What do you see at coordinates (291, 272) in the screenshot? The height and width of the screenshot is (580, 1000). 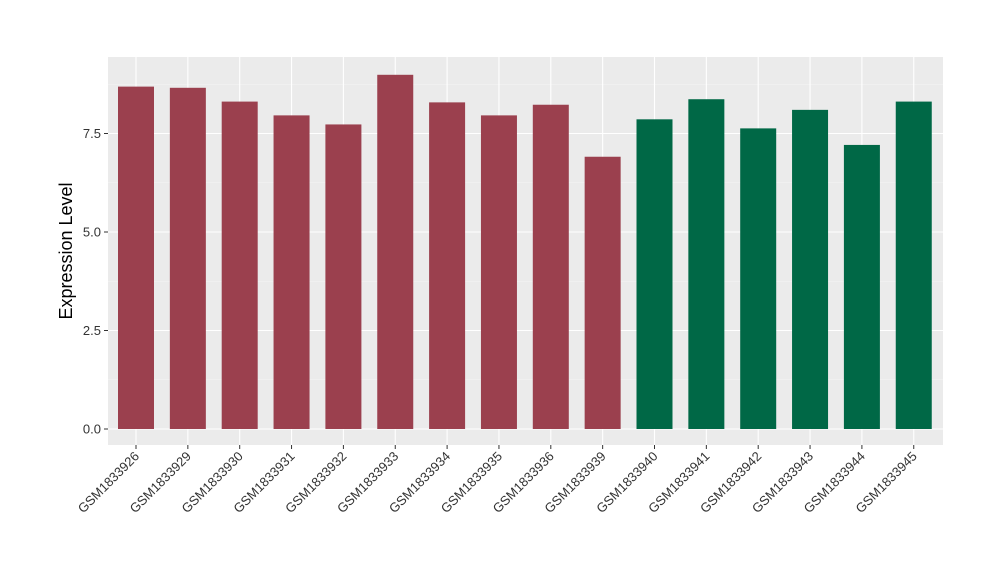 I see `bar-GSM1833931` at bounding box center [291, 272].